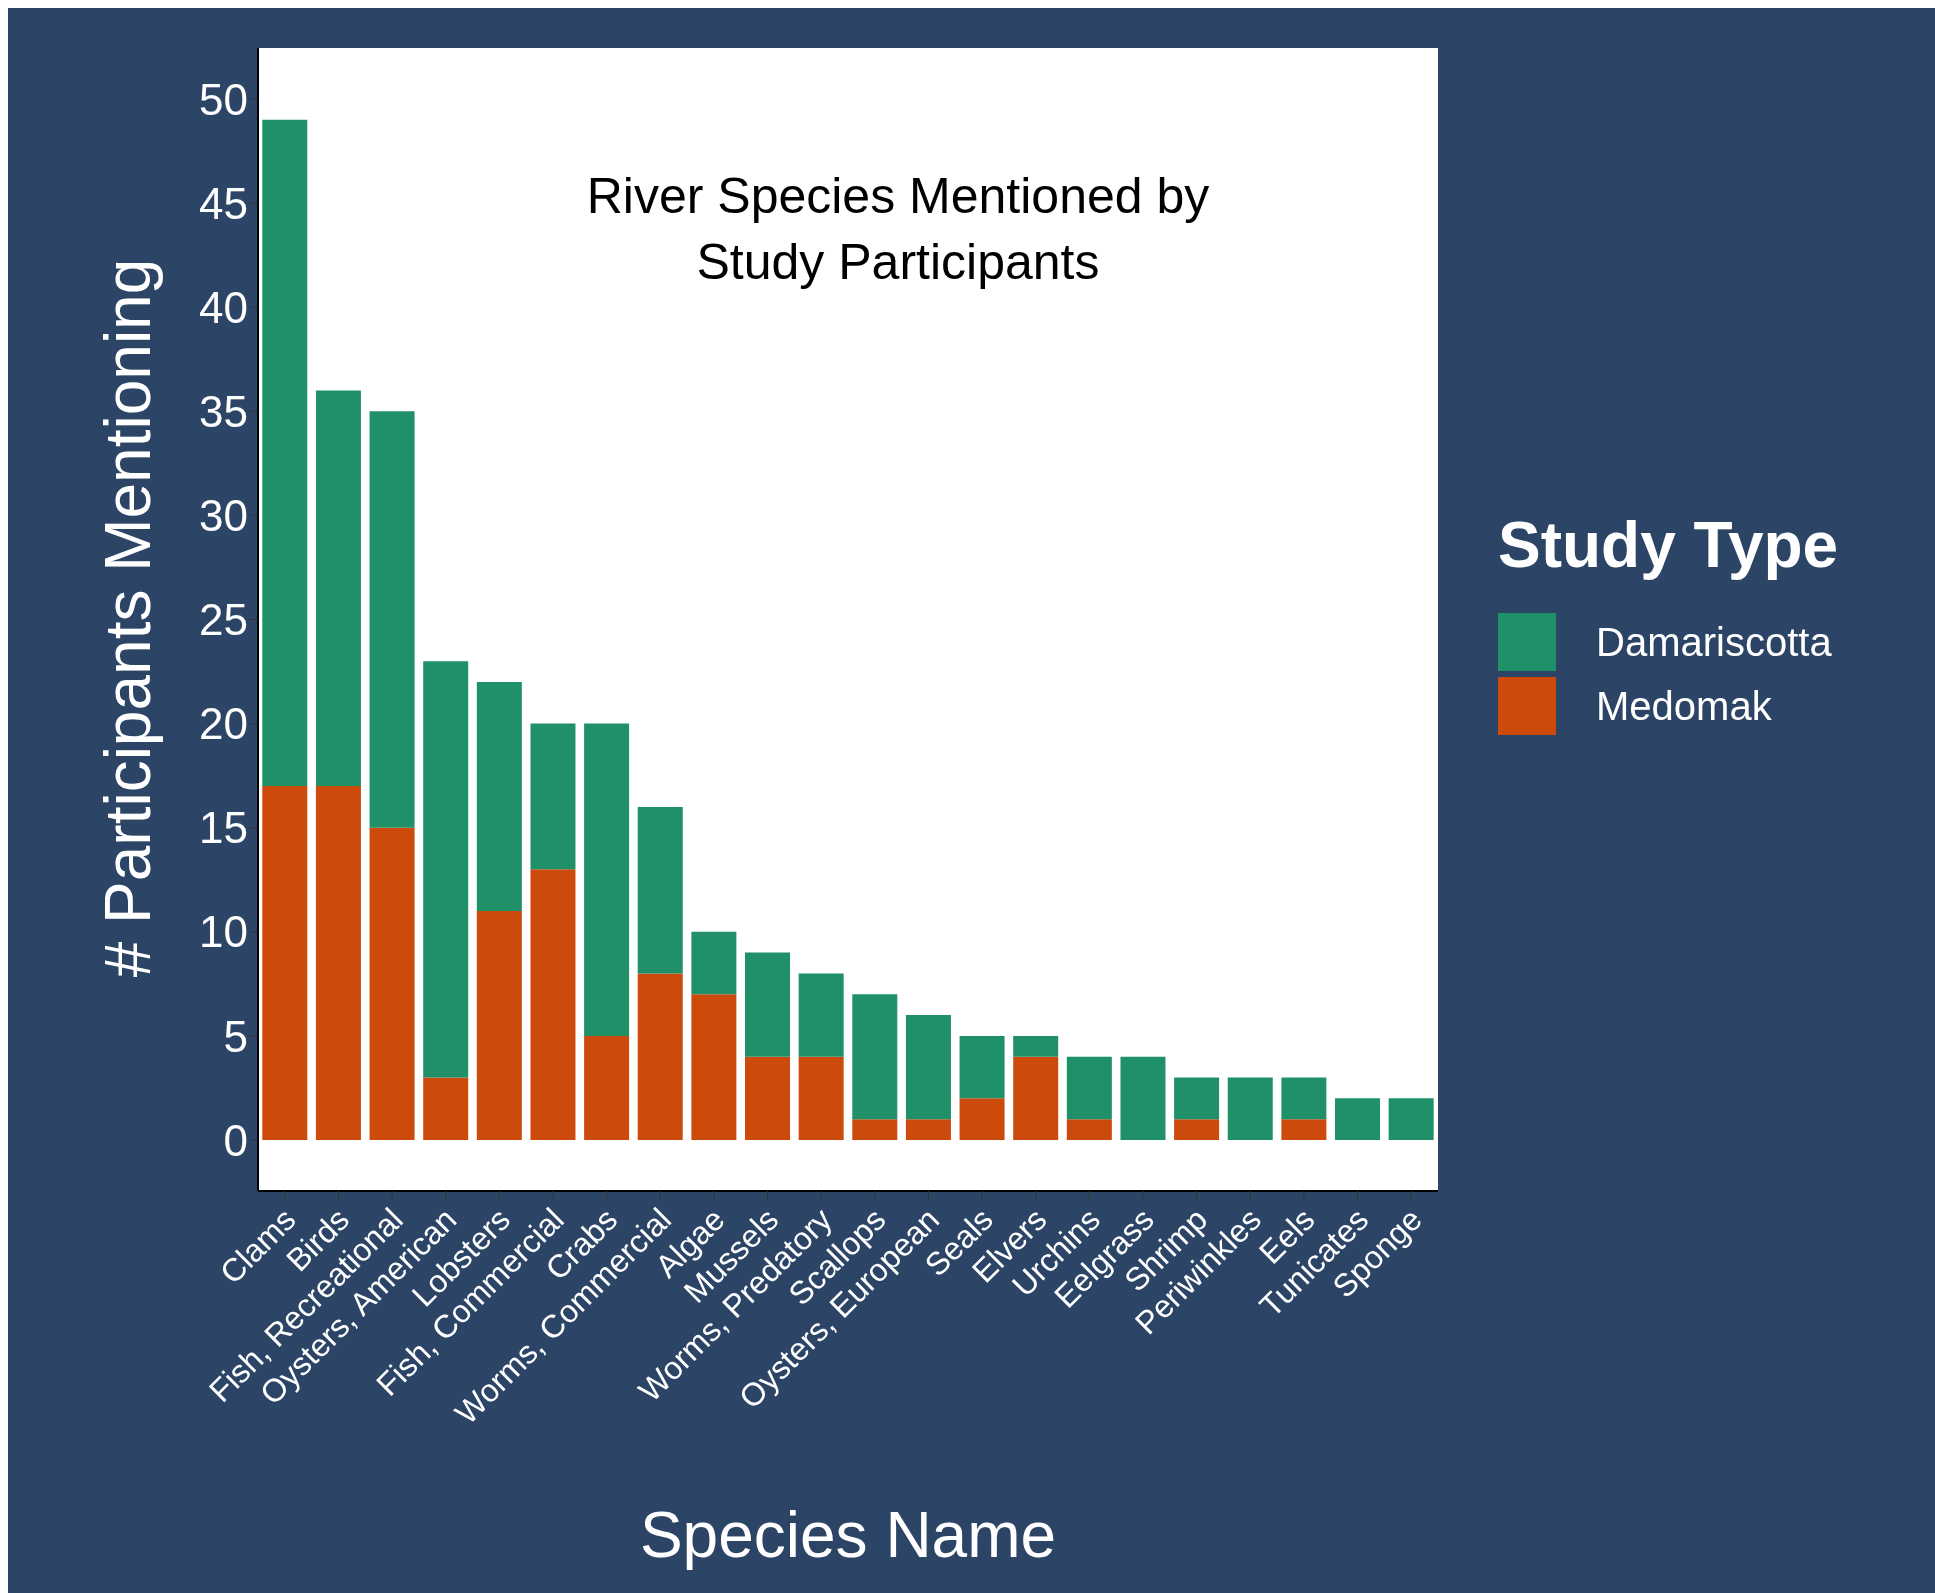 The image size is (1935, 1593). Describe the element at coordinates (223, 828) in the screenshot. I see `y-tick-label: 15` at that location.